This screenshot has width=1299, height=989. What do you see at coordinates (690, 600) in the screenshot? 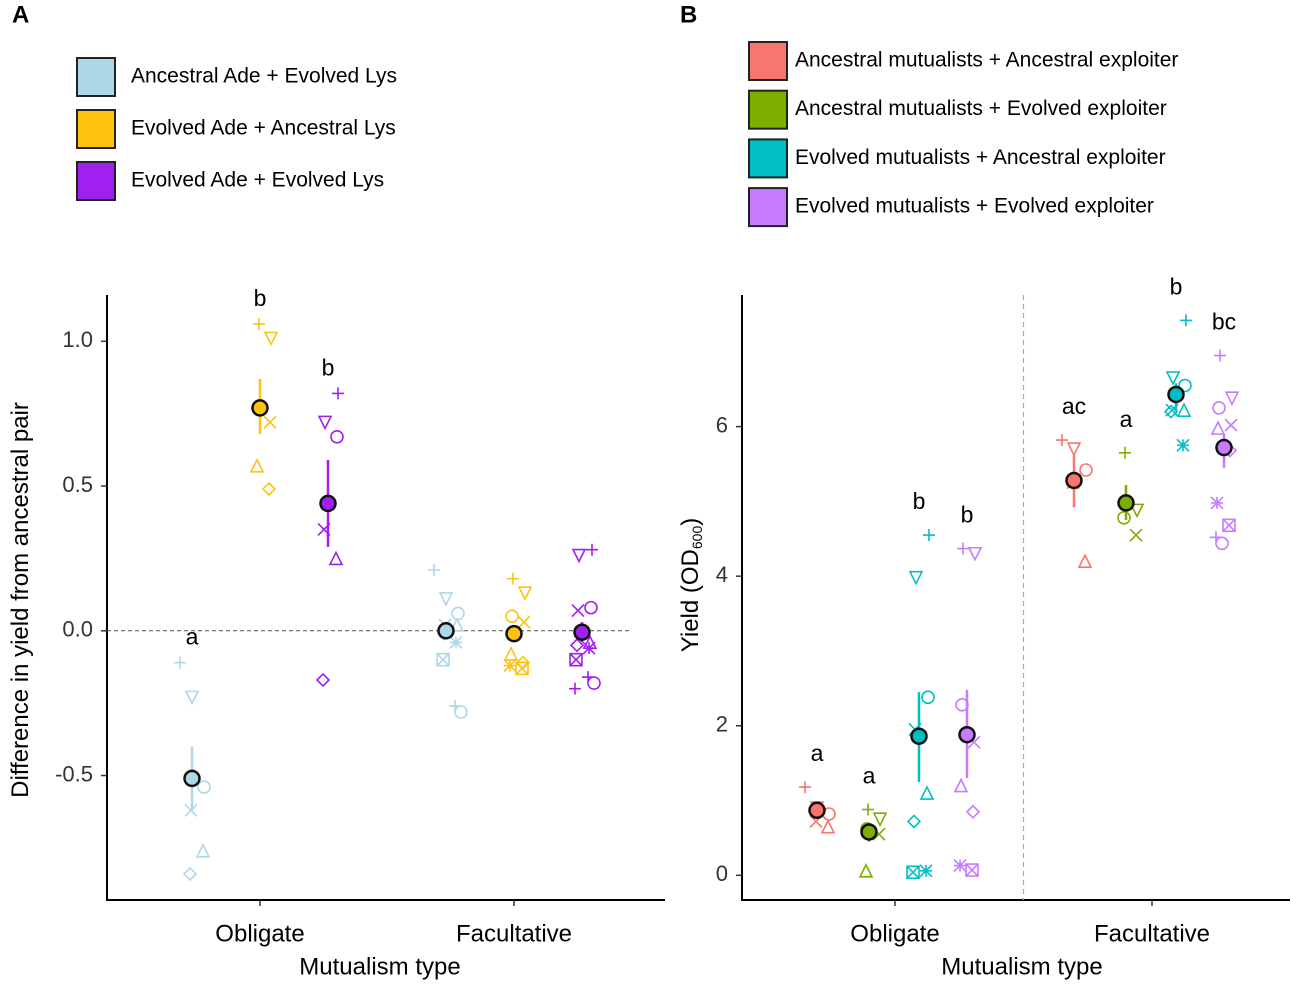
I see `y-axis-title-part: Yield (OD` at bounding box center [690, 600].